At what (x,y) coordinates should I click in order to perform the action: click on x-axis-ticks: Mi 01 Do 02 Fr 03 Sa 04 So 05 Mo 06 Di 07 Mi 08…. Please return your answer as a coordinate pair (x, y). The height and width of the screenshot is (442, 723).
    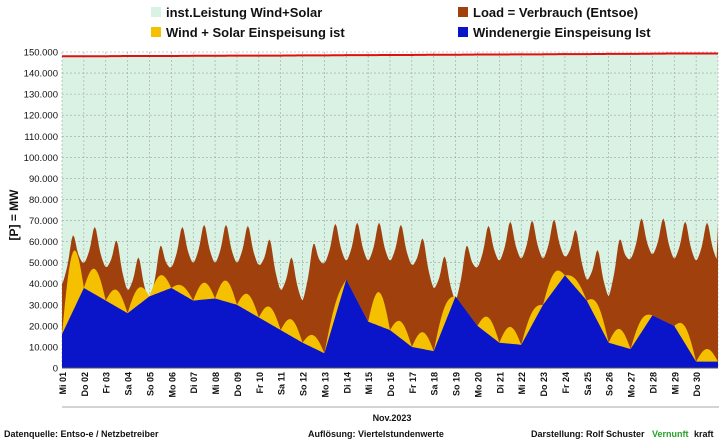
    Looking at the image, I should click on (380, 385).